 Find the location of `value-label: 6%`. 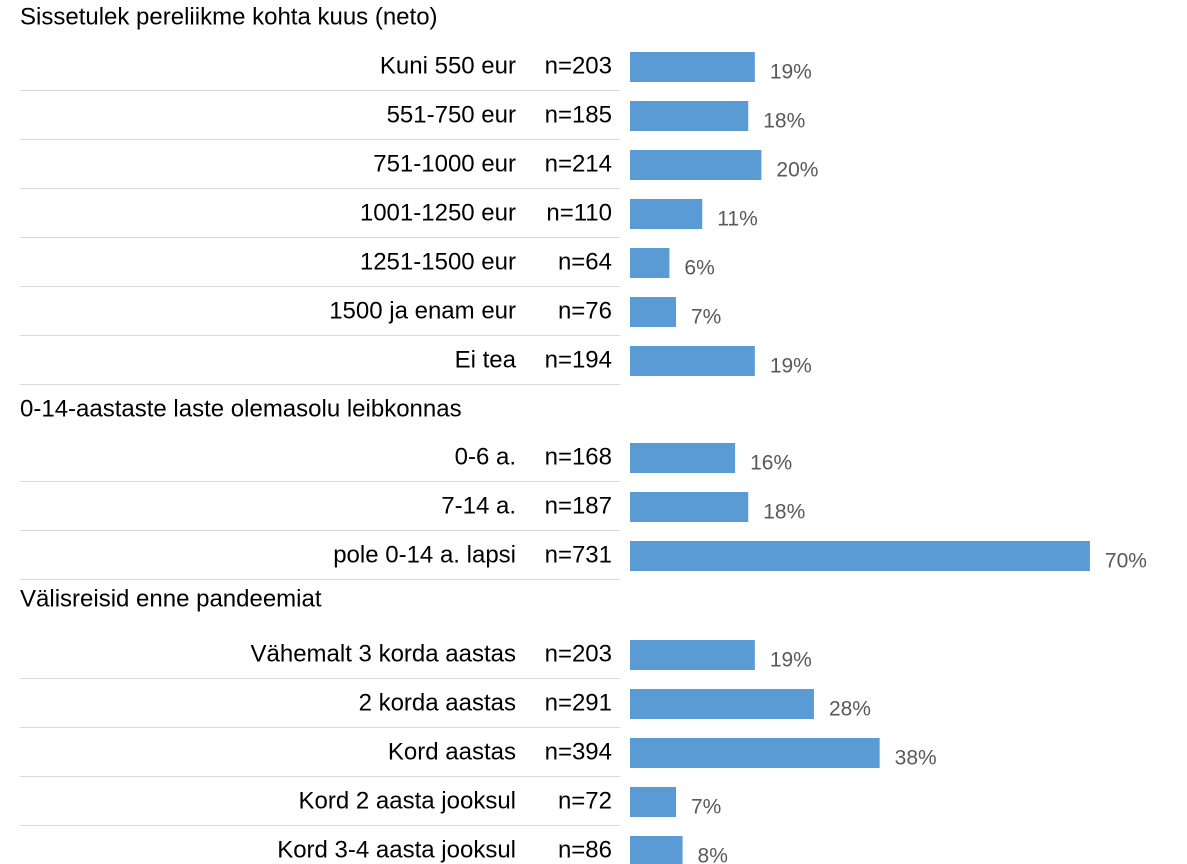

value-label: 6% is located at coordinates (699, 268).